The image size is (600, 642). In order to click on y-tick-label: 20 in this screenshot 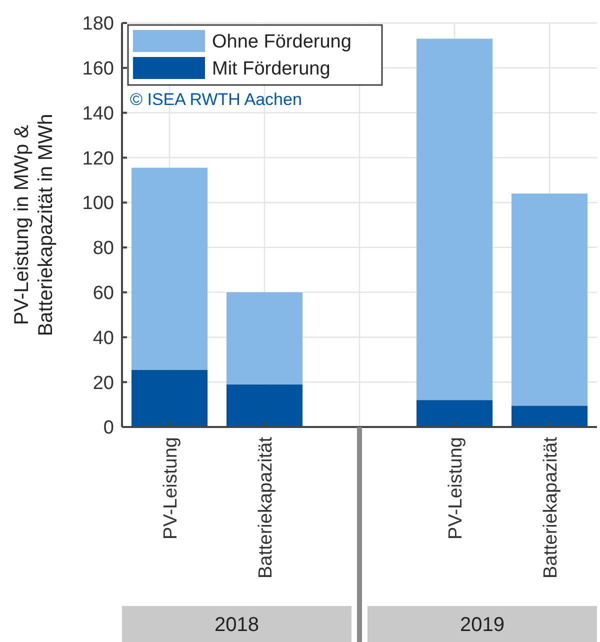, I will do `click(103, 383)`.